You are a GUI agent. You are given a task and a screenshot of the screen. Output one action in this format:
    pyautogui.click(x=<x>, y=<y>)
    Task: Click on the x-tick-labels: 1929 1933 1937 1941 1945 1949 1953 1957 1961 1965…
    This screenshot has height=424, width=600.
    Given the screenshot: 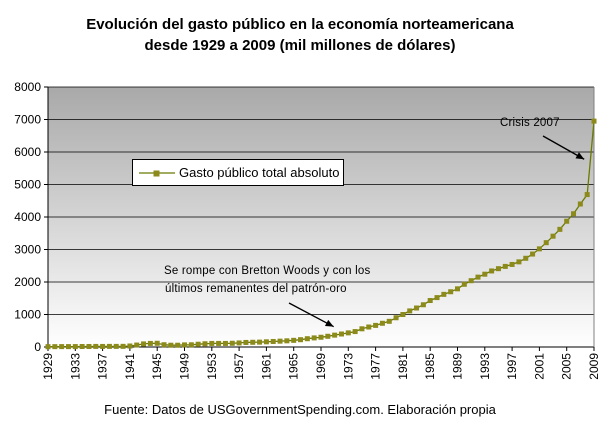 What is the action you would take?
    pyautogui.click(x=320, y=363)
    